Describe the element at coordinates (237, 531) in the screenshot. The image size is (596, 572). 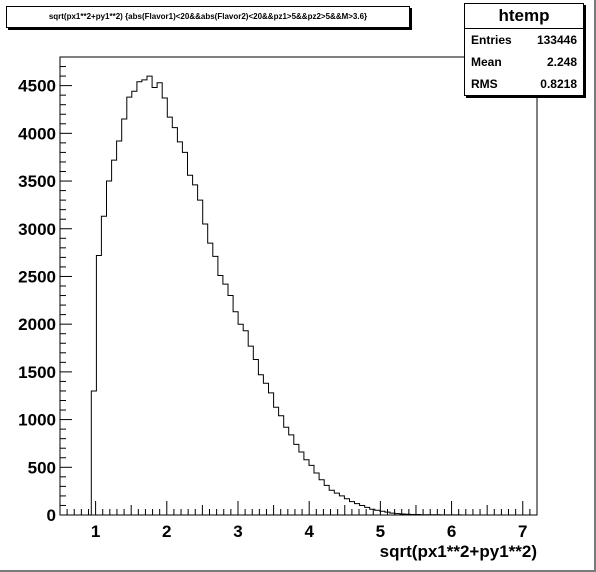
I see `x-tick-label: 3` at that location.